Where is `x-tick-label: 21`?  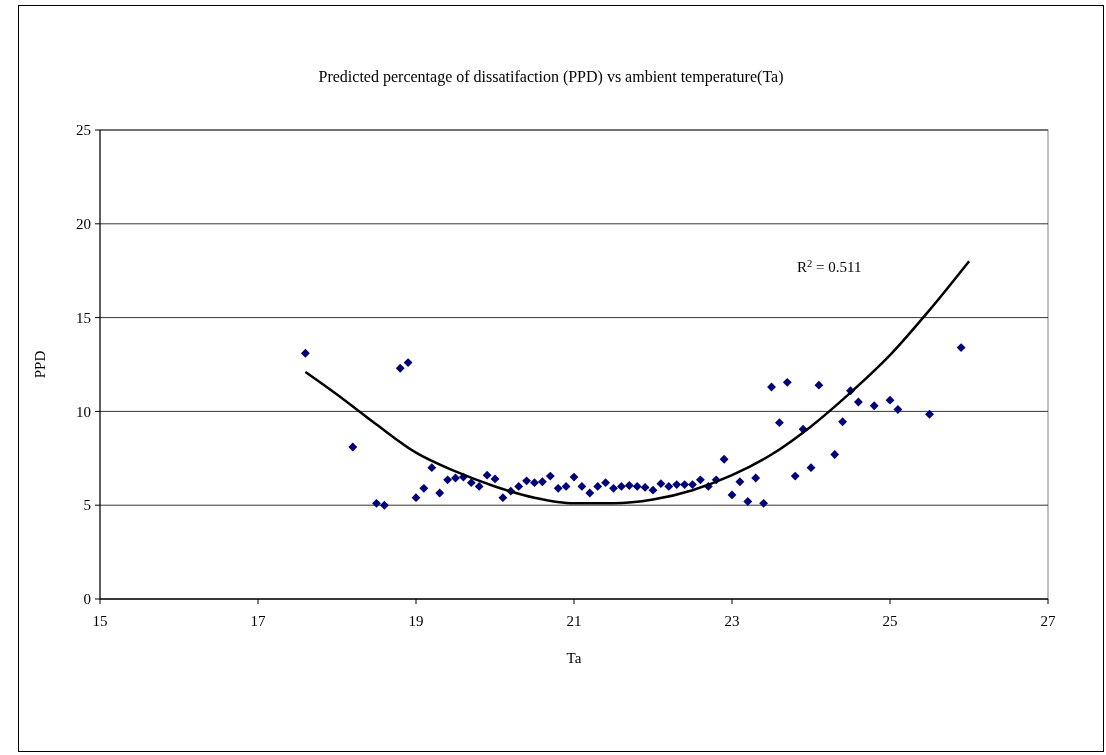 x-tick-label: 21 is located at coordinates (574, 621).